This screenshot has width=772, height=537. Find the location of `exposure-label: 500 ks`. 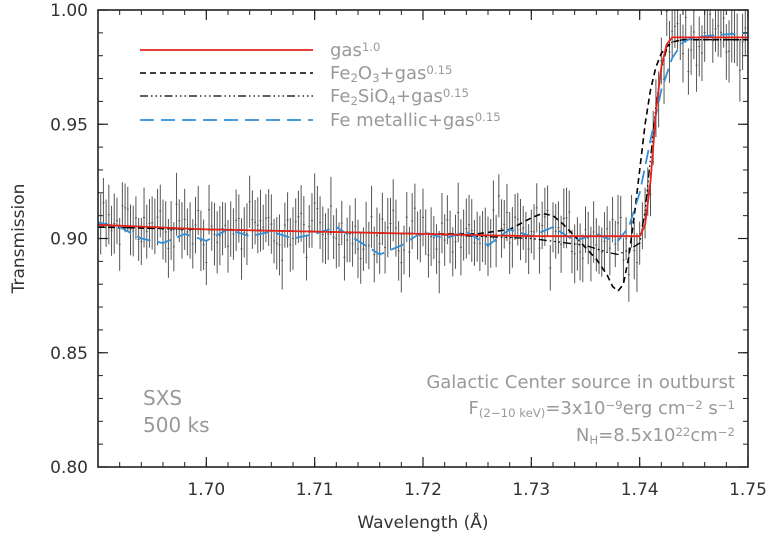

exposure-label: 500 ks is located at coordinates (176, 425).